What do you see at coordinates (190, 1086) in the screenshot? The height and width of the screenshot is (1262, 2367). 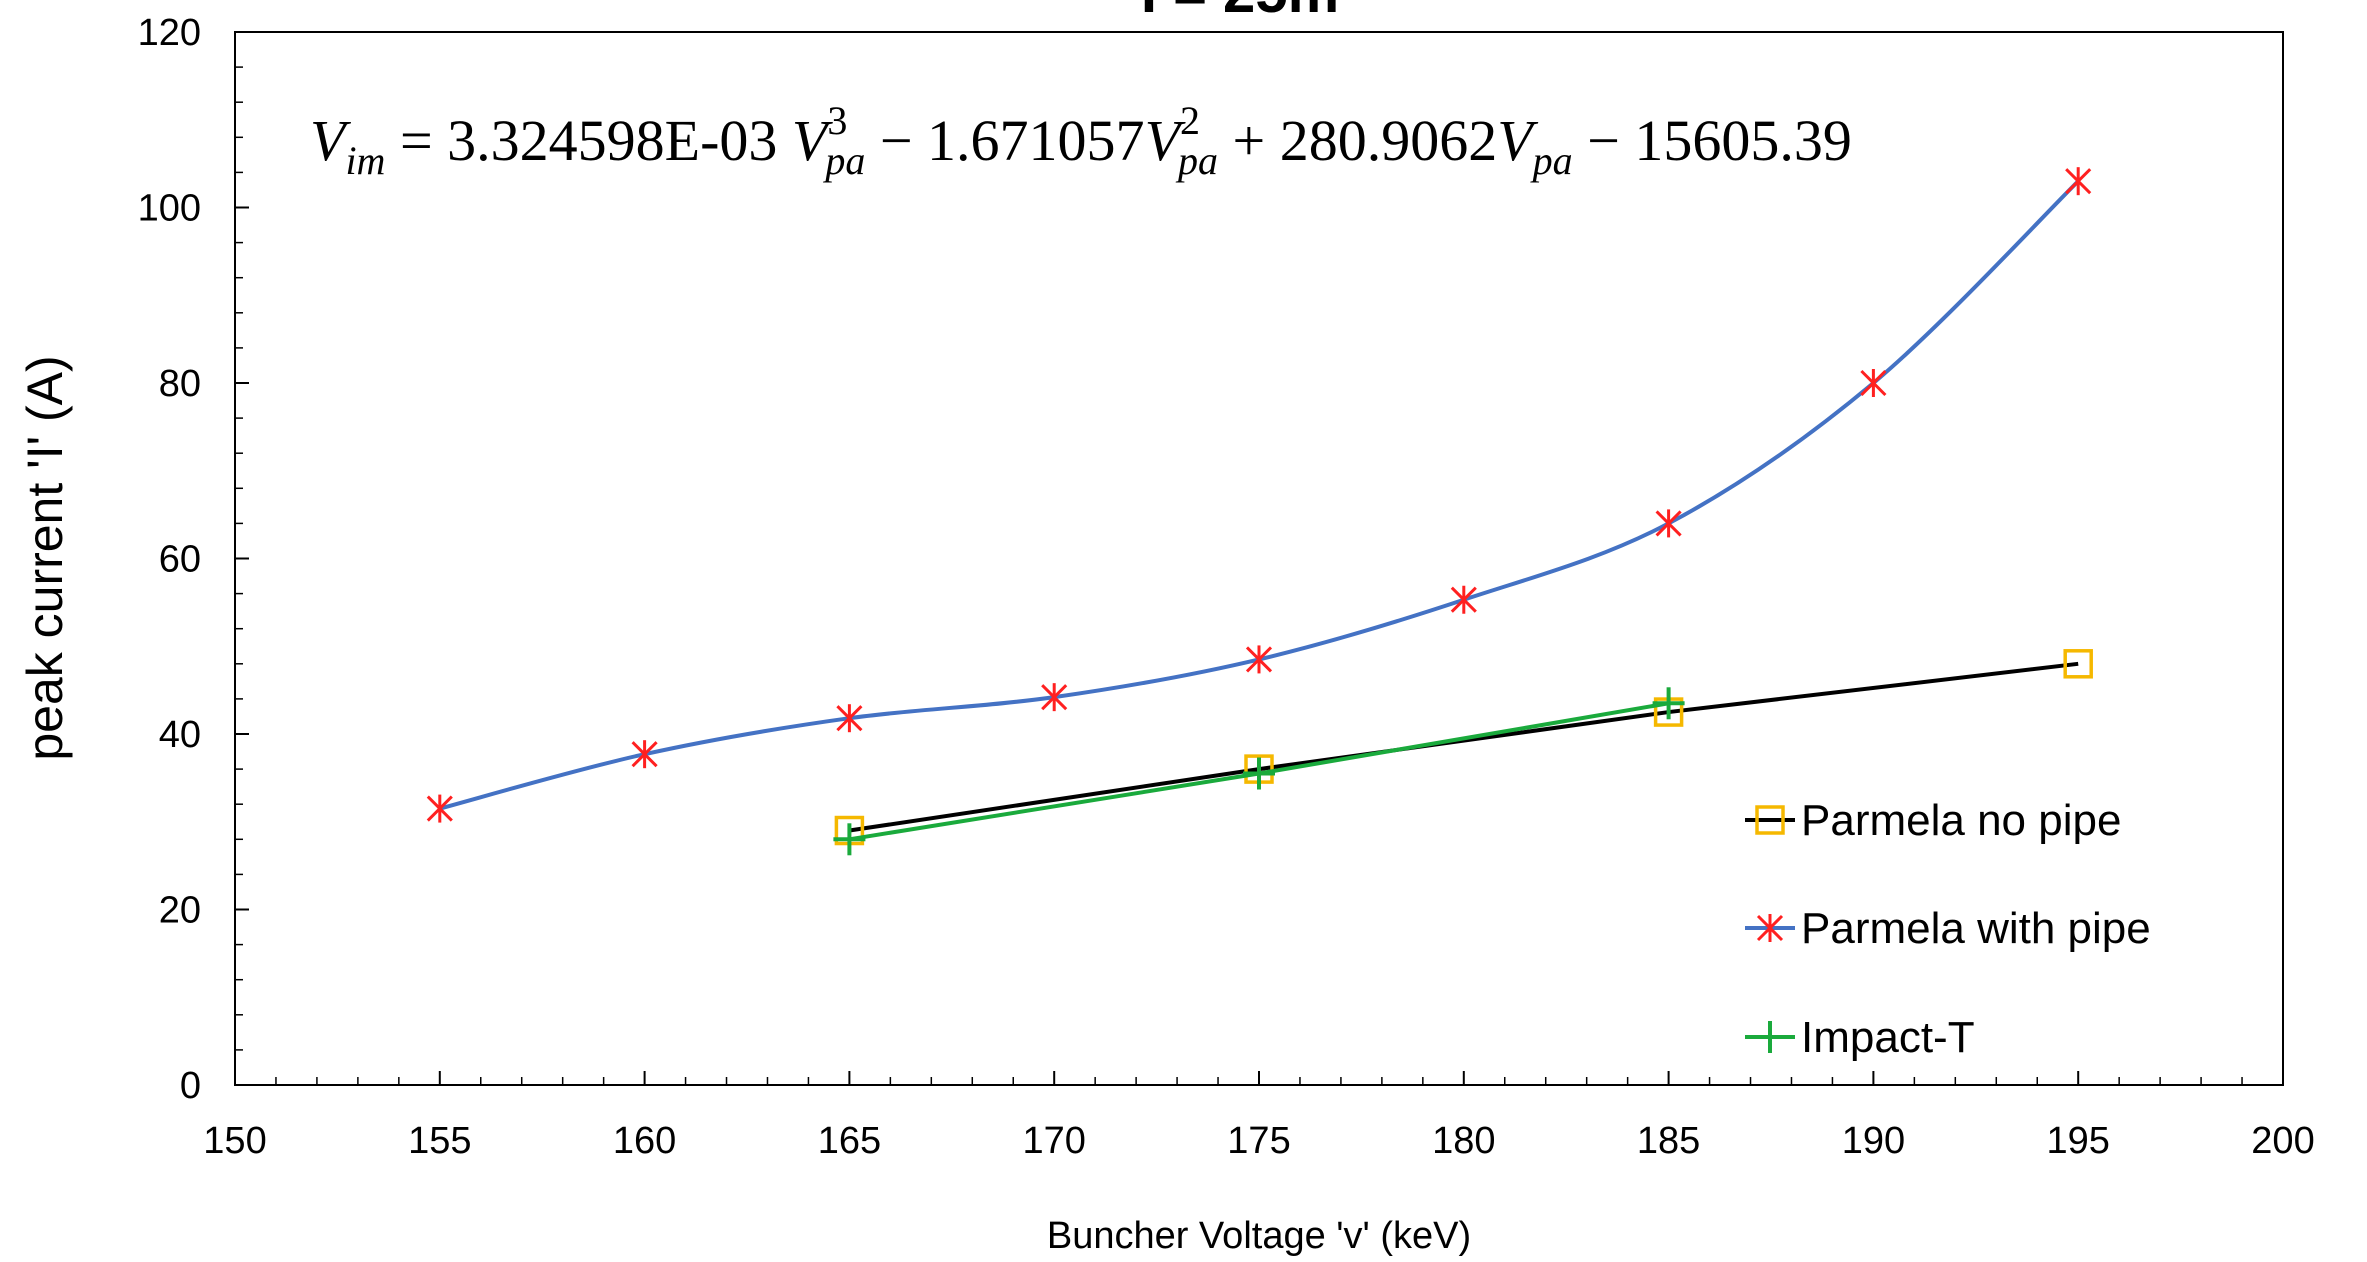 I see `y-tick-label: 0` at bounding box center [190, 1086].